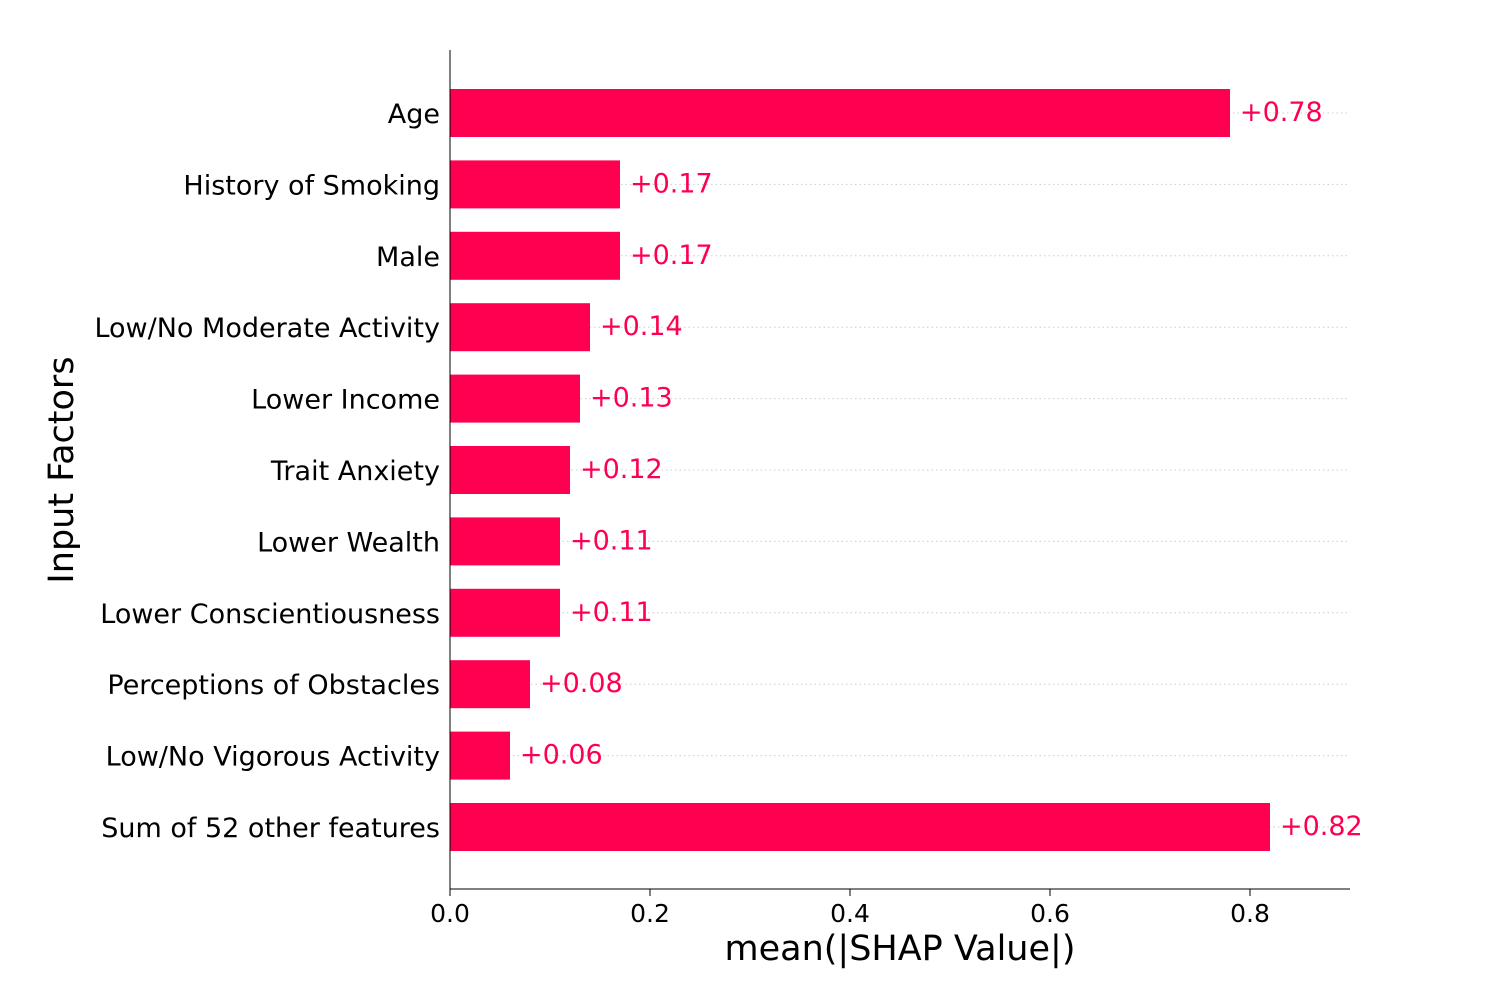  I want to click on category-label: Male, so click(408, 257).